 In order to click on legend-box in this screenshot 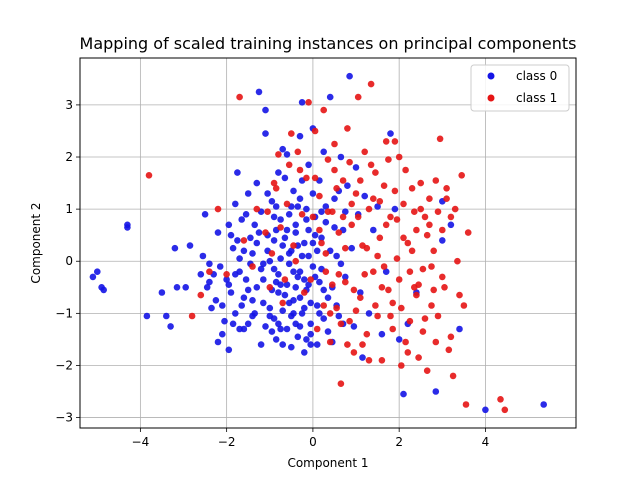, I will do `click(520, 88)`.